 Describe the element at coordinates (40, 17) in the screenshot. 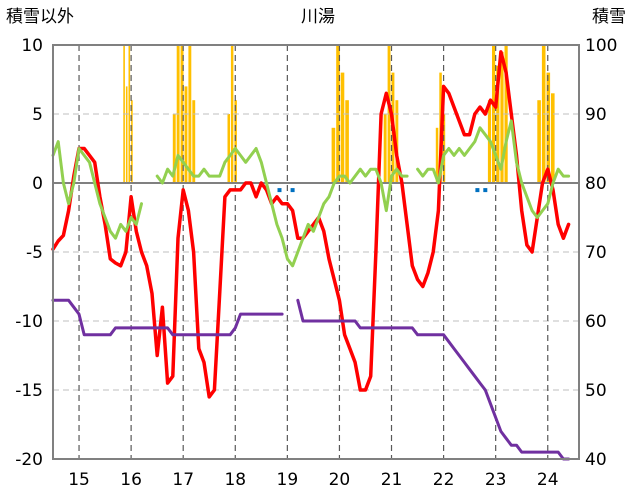

I see `y-axis-label-left: 積雪以外` at that location.